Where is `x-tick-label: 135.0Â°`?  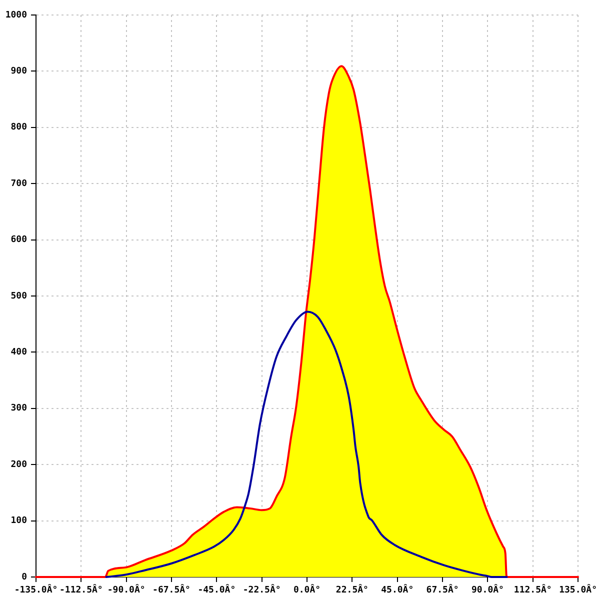
x-tick-label: 135.0Â° is located at coordinates (578, 590).